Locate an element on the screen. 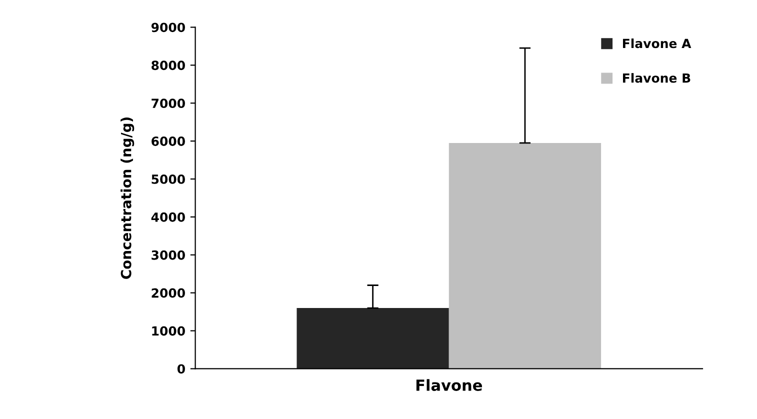 Image resolution: width=757 pixels, height=419 pixels. legend-label: Flavone A is located at coordinates (657, 43).